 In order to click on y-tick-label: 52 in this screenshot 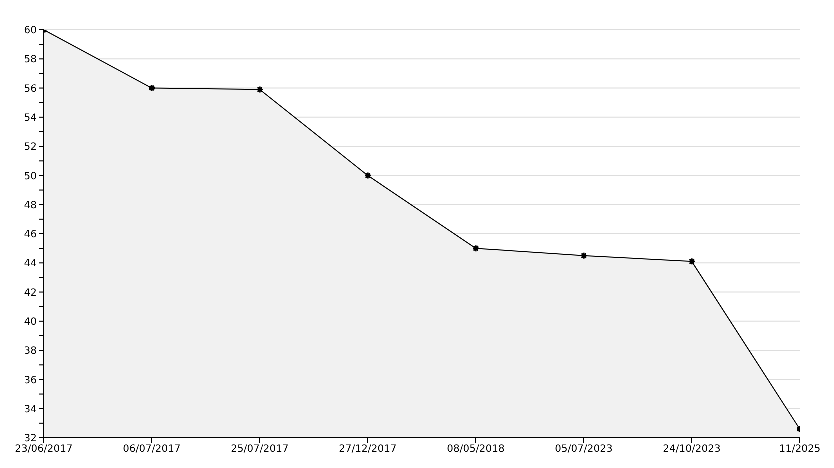, I will do `click(30, 148)`.